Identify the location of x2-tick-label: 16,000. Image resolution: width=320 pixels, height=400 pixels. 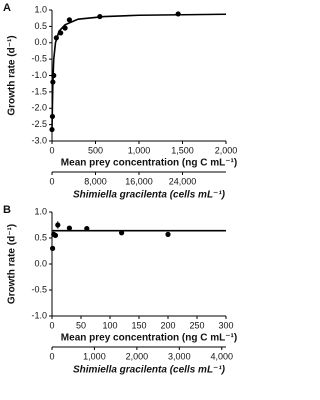
(139, 181).